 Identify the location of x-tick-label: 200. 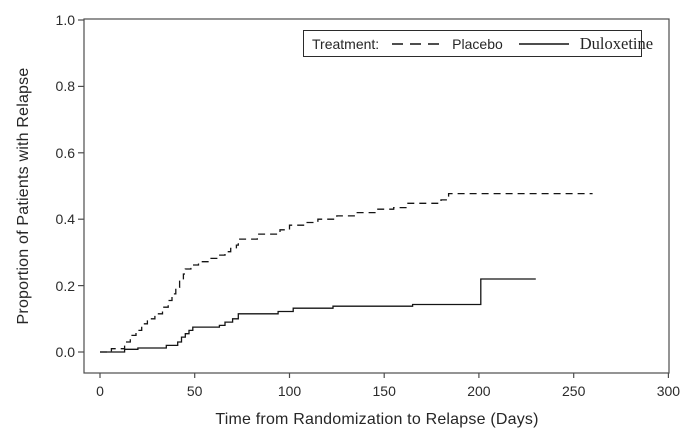
(479, 391).